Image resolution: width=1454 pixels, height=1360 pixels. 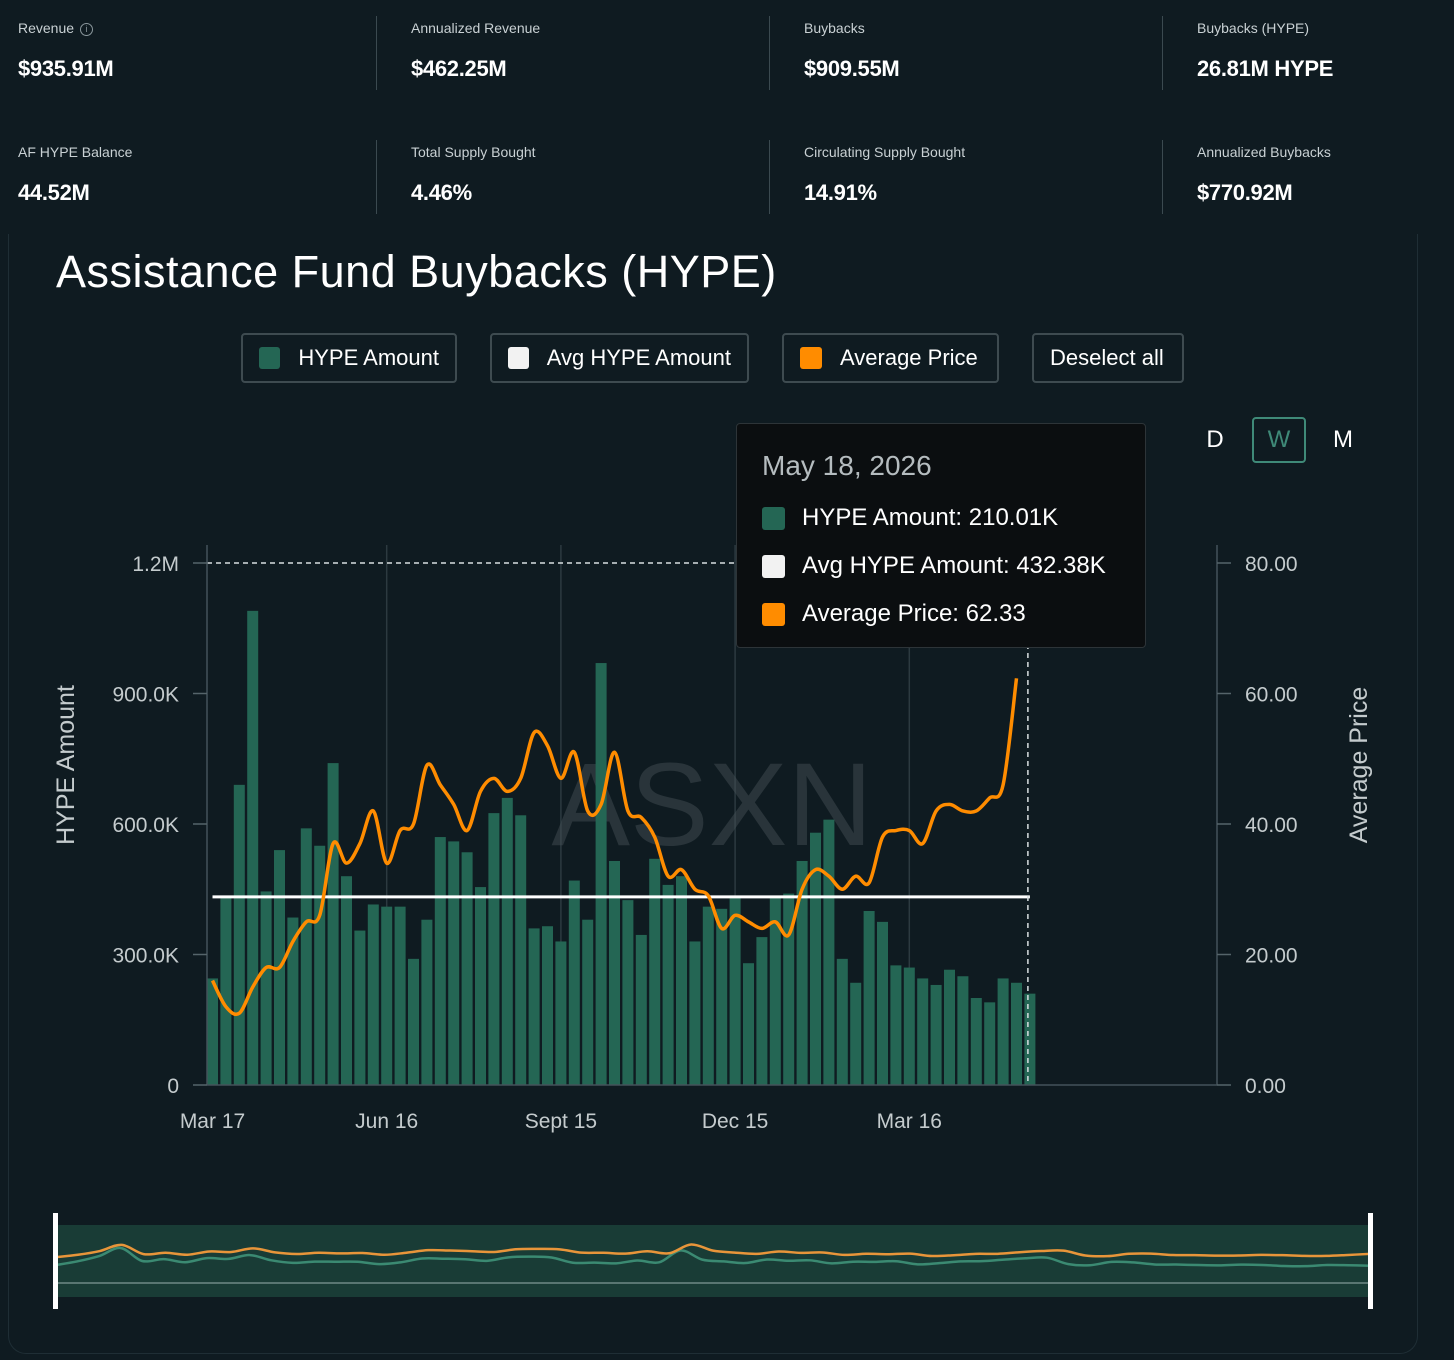 What do you see at coordinates (459, 68) in the screenshot?
I see `stat-value: $462.25M` at bounding box center [459, 68].